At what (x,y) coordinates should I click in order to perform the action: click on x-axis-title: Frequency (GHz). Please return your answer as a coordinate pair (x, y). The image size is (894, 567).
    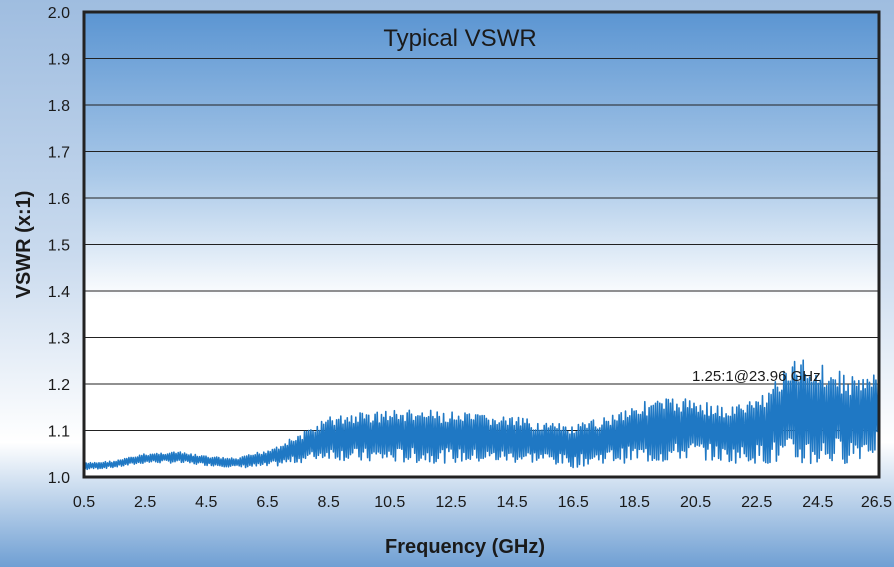
    Looking at the image, I should click on (465, 547).